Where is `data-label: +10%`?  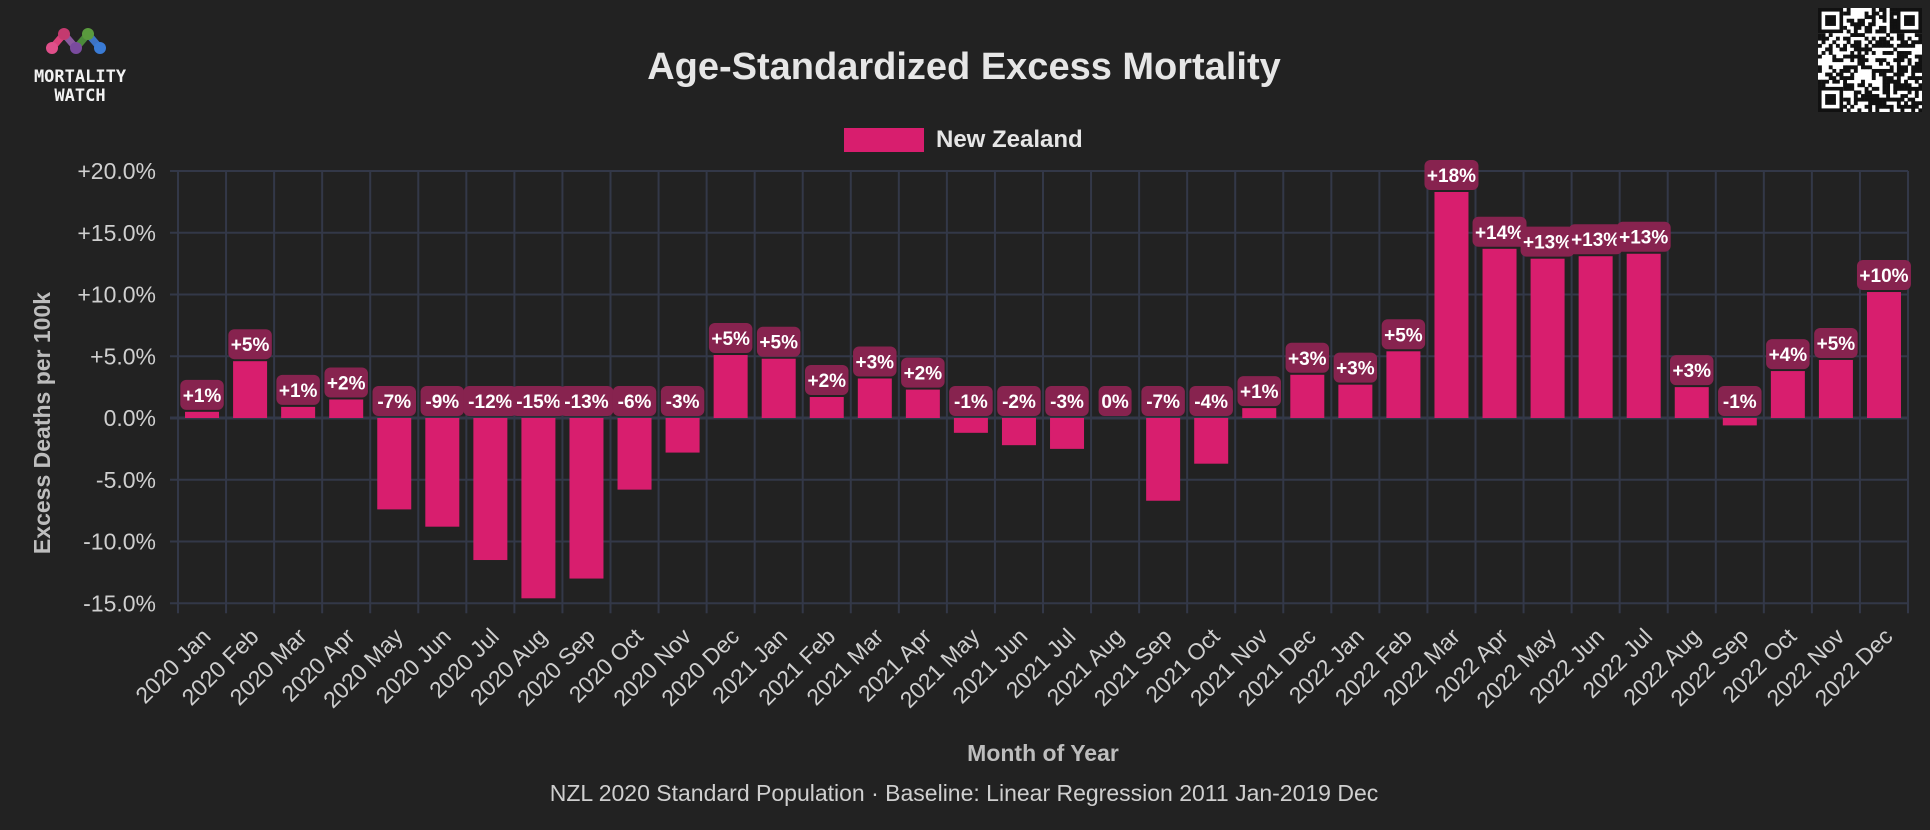
data-label: +10% is located at coordinates (1883, 276).